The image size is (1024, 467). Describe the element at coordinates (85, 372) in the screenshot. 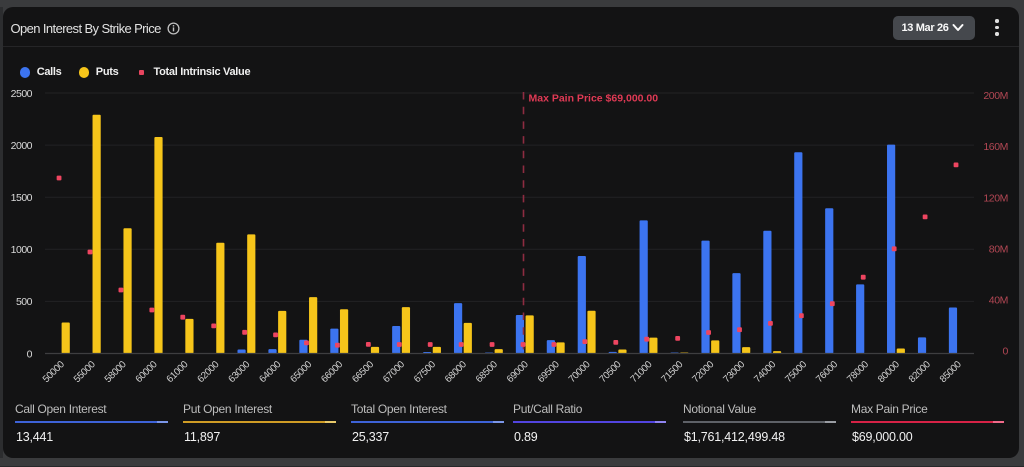

I see `svg-text: 55000` at that location.